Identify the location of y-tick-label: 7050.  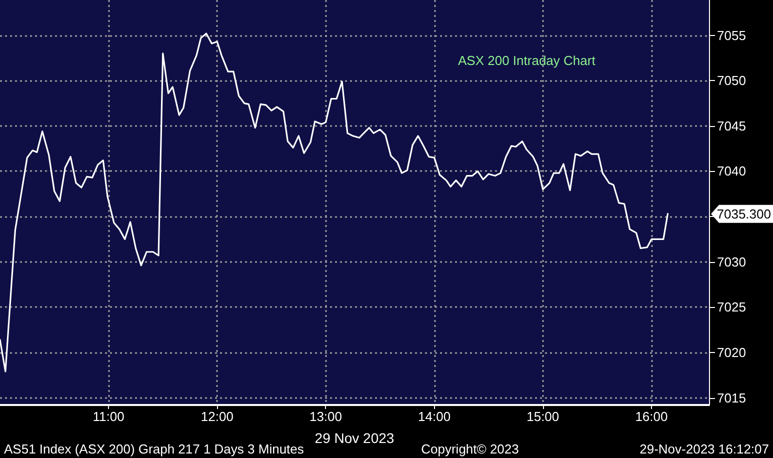
(731, 80).